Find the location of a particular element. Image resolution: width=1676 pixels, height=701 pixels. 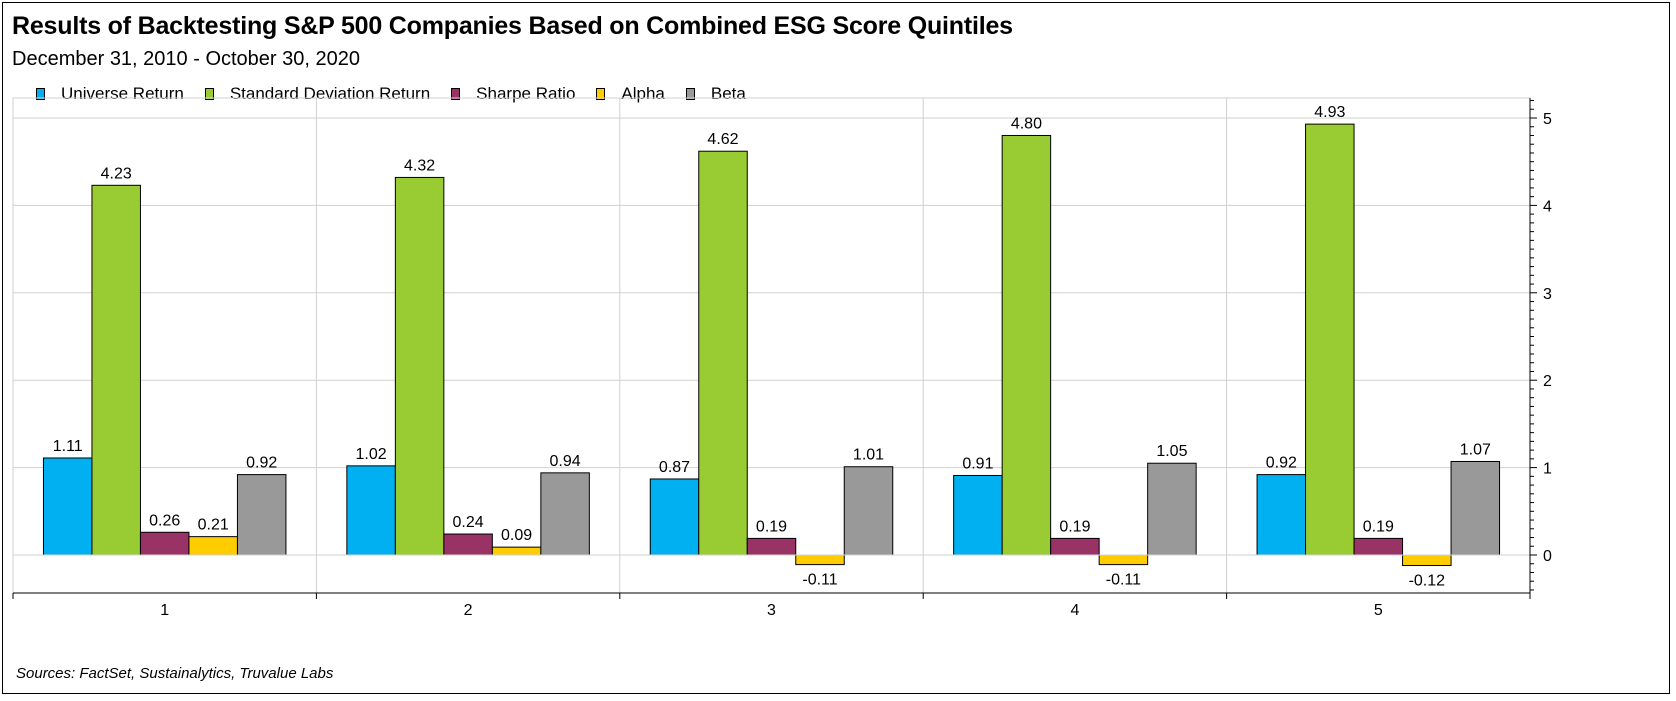

y-tick-label: 3 is located at coordinates (1547, 294).